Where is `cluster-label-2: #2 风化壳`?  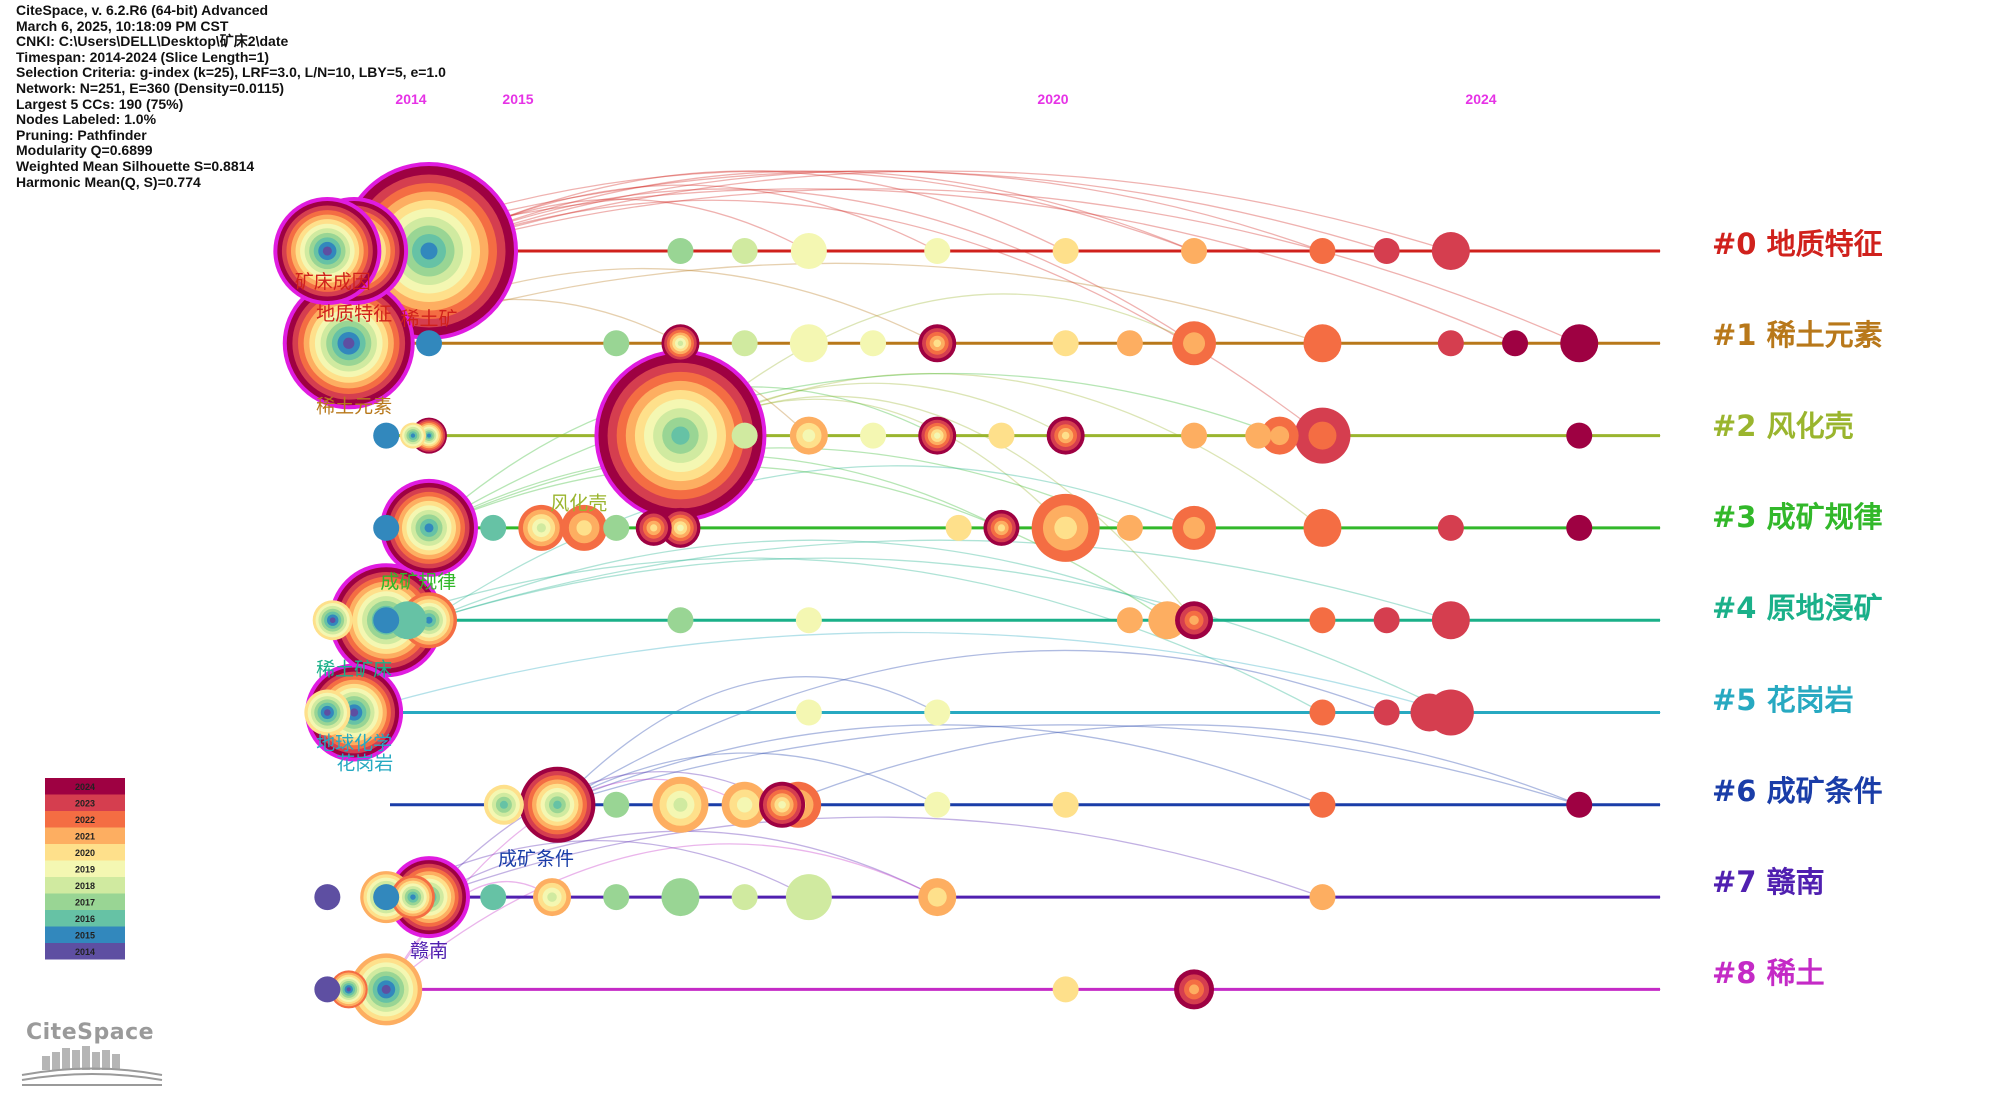
cluster-label-2: #2 风化壳 is located at coordinates (1783, 424).